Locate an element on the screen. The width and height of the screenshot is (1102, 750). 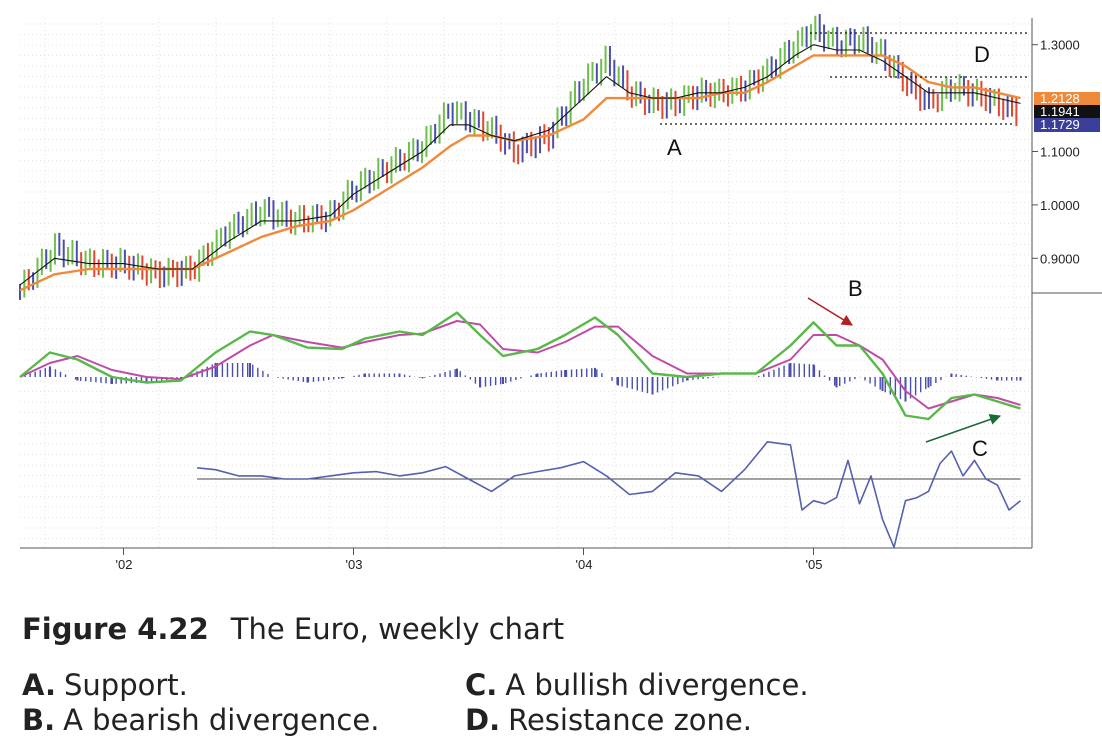
force-index-line is located at coordinates (609, 494).